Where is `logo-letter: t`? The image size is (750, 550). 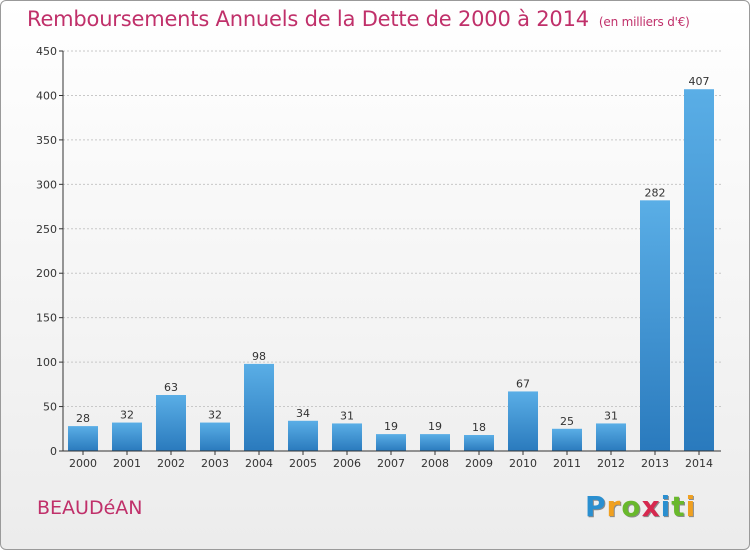
logo-letter: t is located at coordinates (678, 506).